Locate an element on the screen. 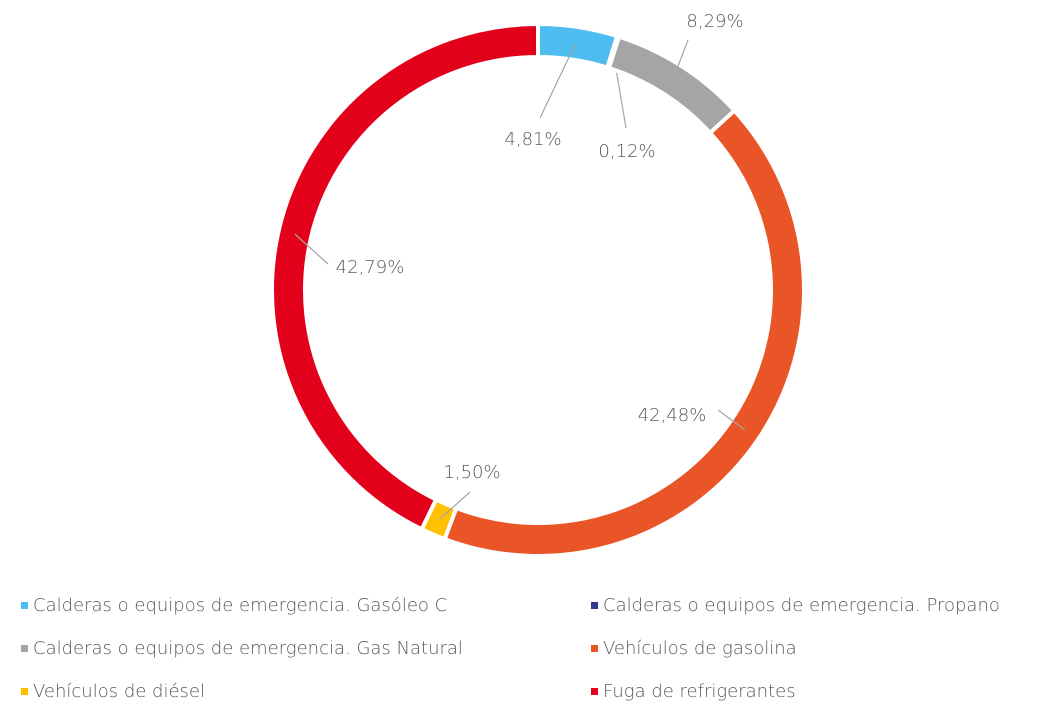  legend-label: Fuga de refrigerantes is located at coordinates (699, 691).